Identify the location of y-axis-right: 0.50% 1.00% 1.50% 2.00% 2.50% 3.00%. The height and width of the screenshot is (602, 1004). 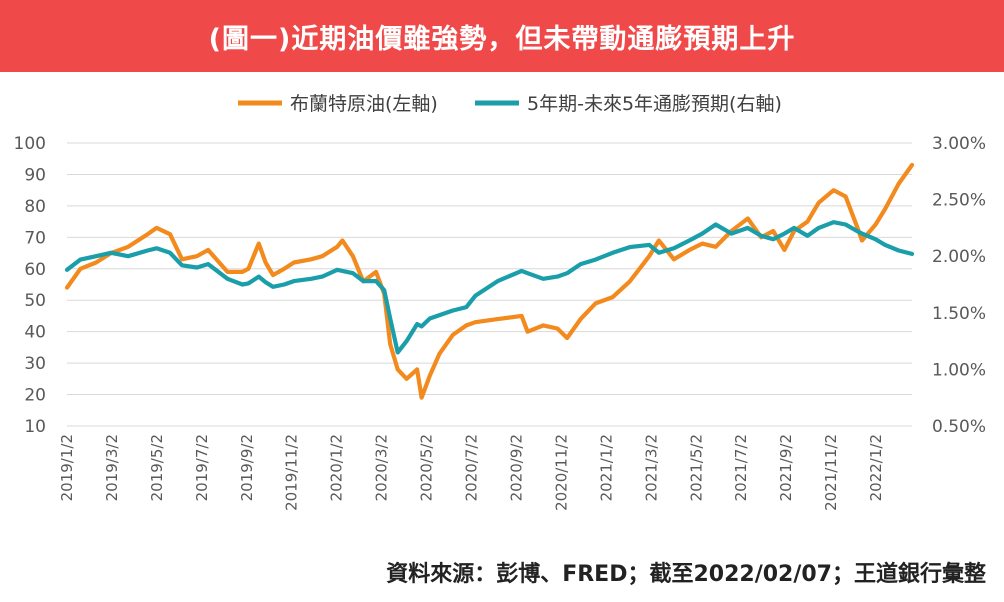
(959, 285).